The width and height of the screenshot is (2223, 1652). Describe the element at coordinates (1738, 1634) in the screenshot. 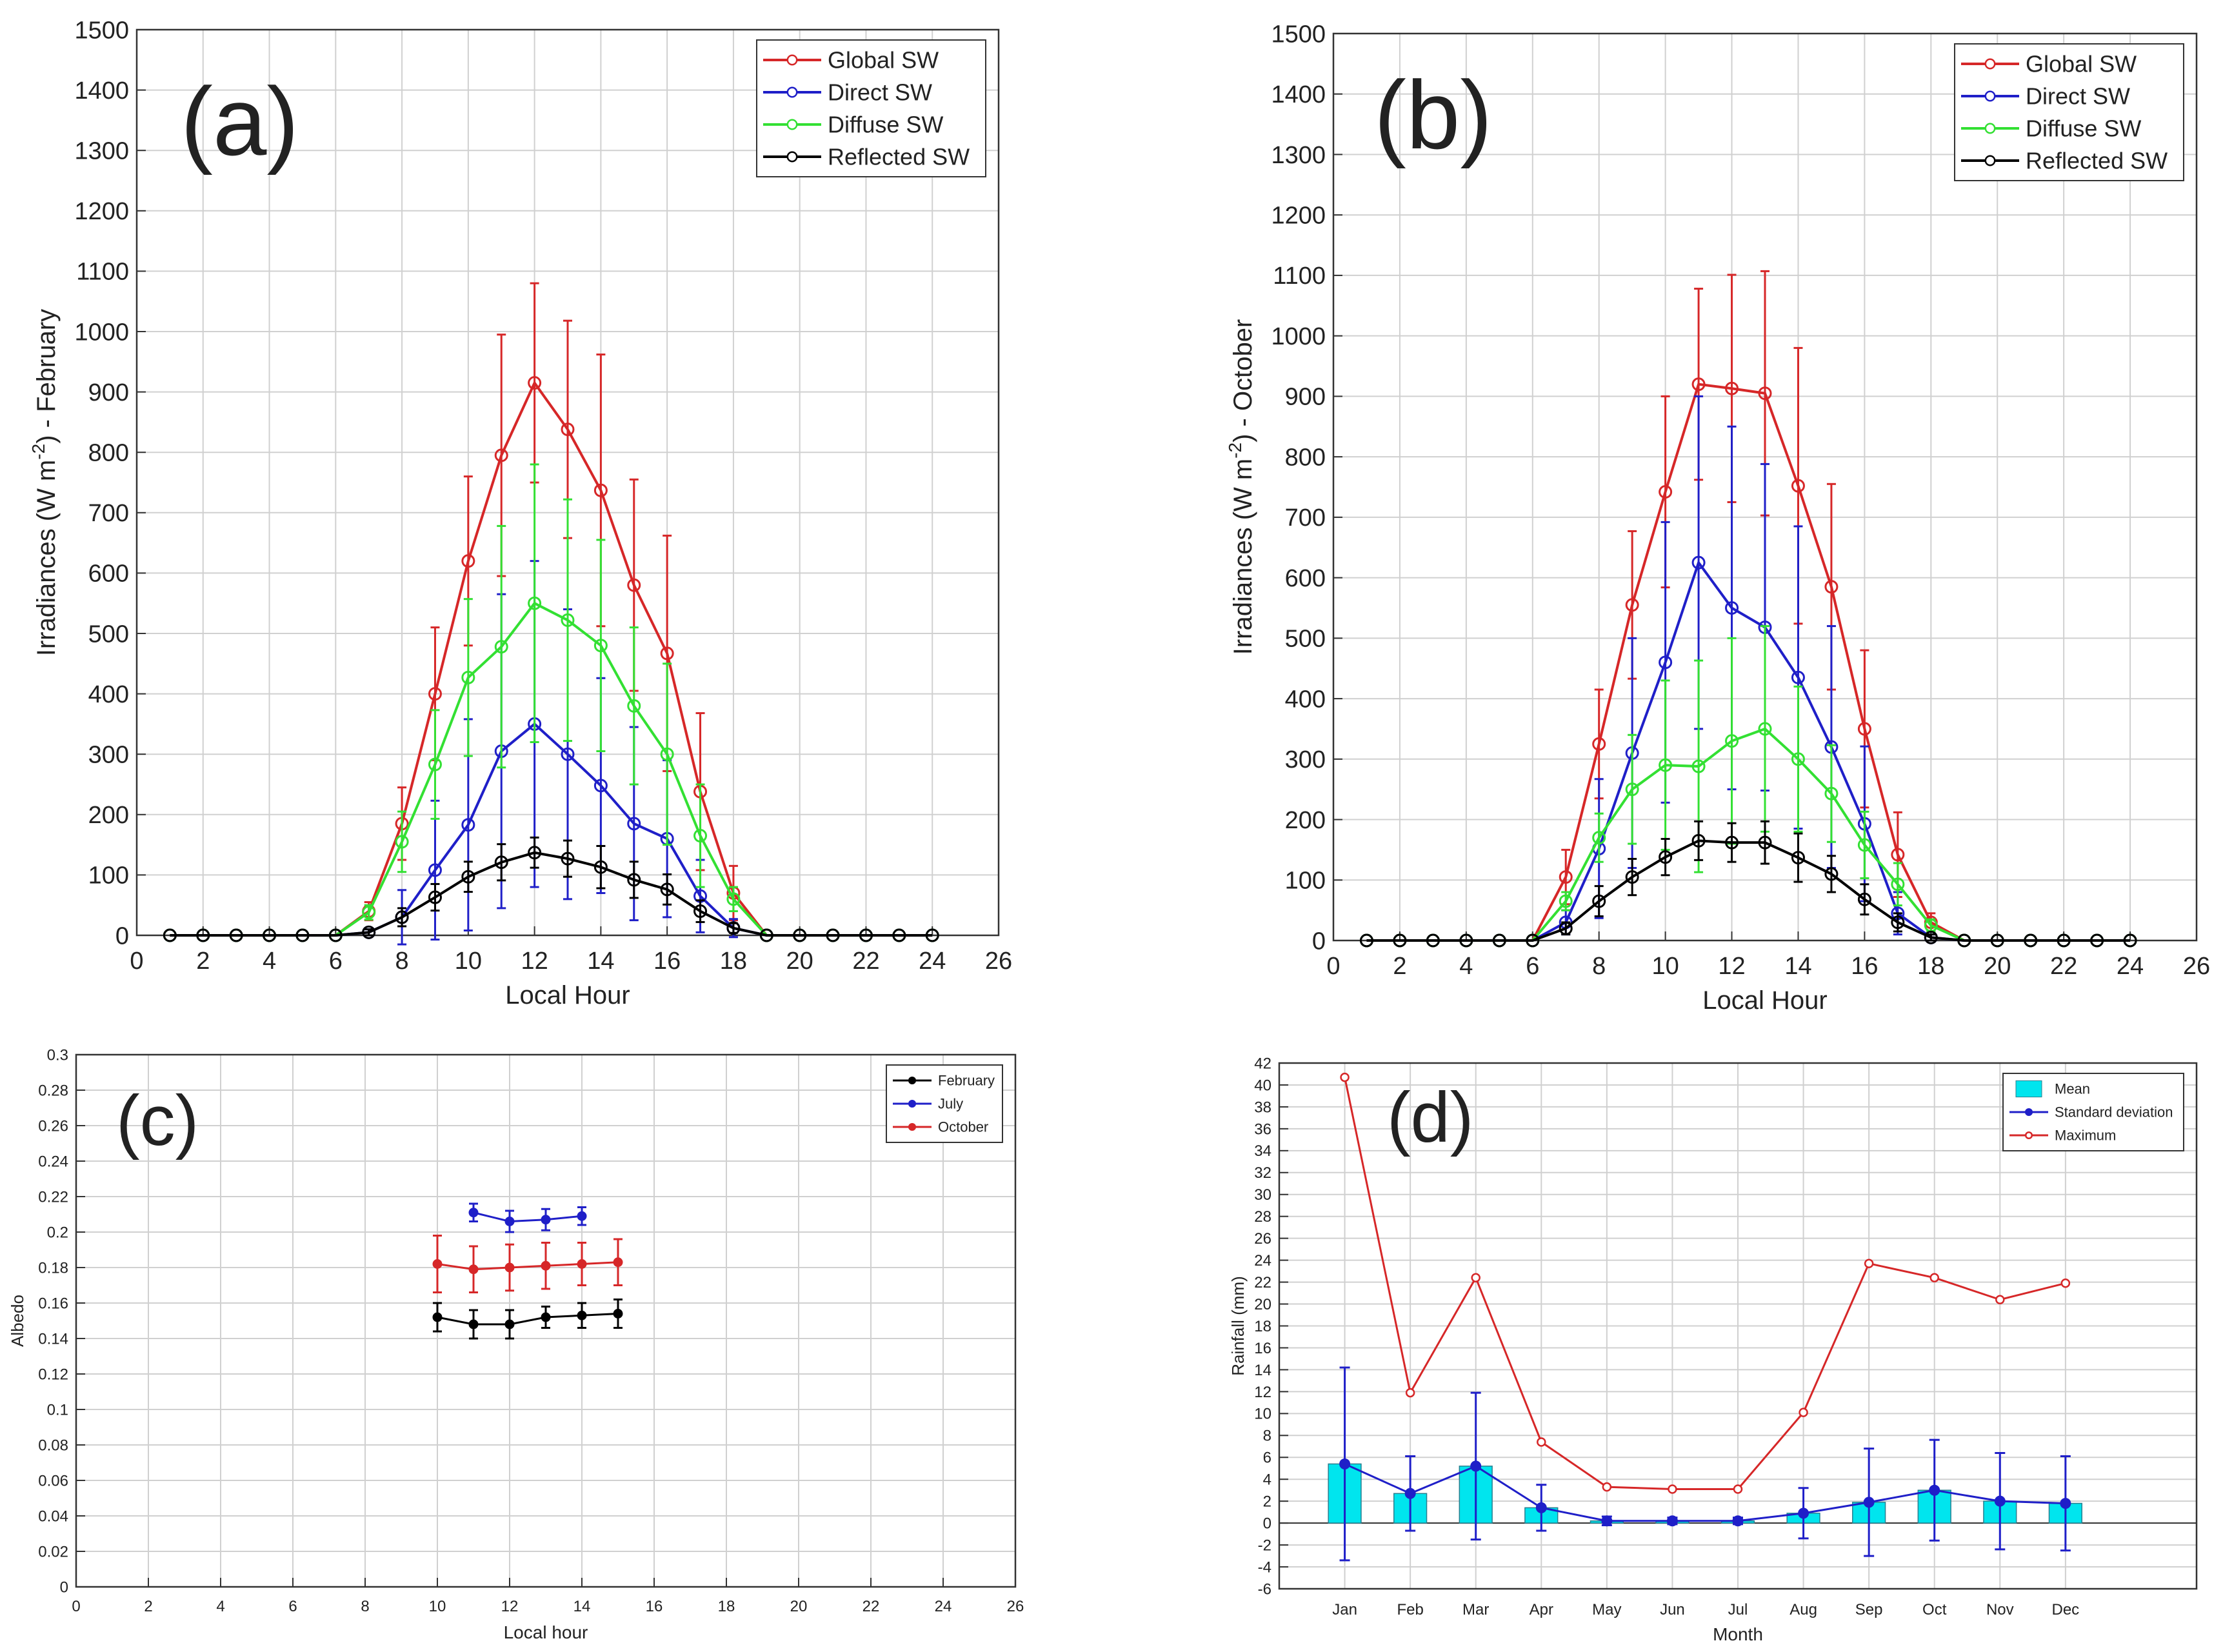

I see `x-axis-label: Month` at that location.